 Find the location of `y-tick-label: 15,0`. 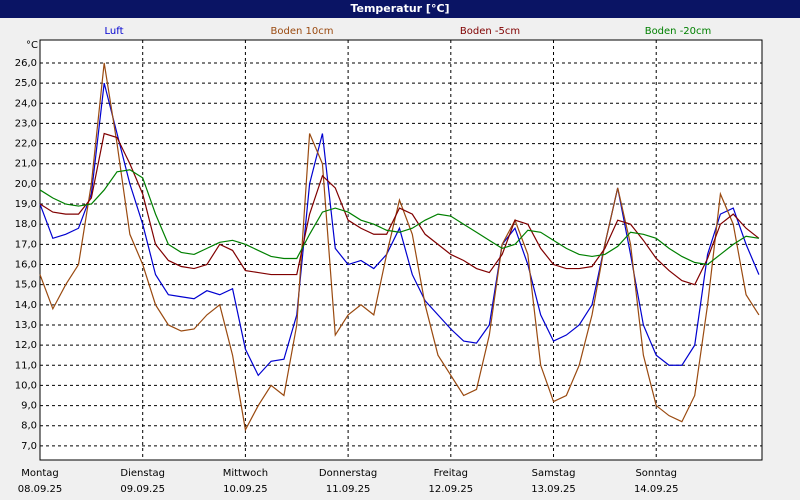

y-tick-label: 15,0 is located at coordinates (26, 285).